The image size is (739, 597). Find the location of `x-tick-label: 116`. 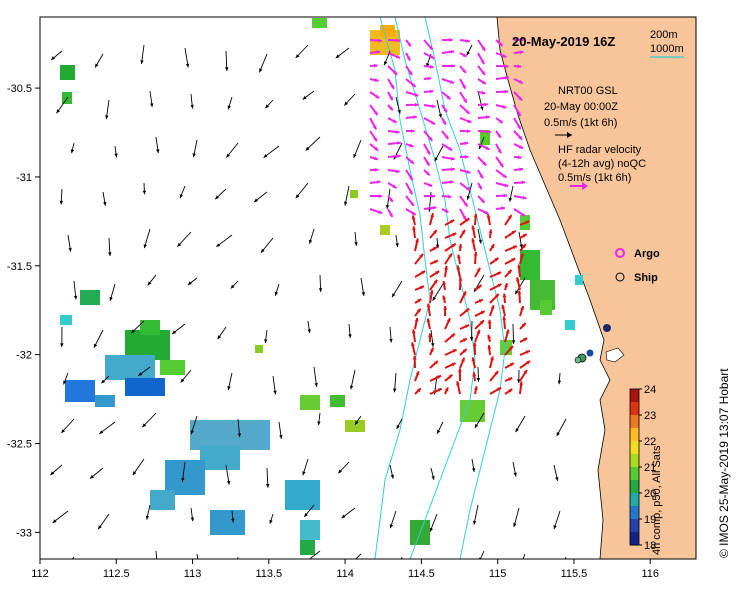

x-tick-label: 116 is located at coordinates (650, 574).